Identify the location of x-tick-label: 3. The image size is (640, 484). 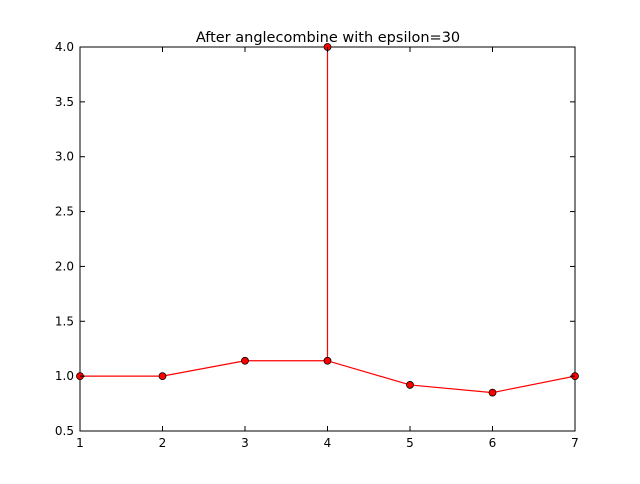
(245, 443).